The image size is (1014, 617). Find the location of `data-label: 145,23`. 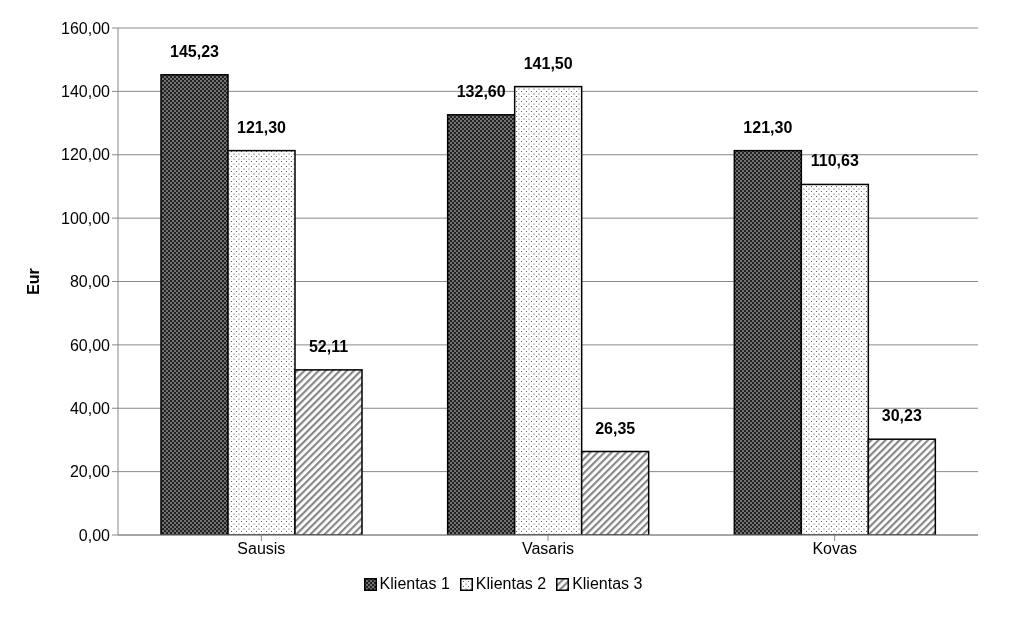

data-label: 145,23 is located at coordinates (195, 51).